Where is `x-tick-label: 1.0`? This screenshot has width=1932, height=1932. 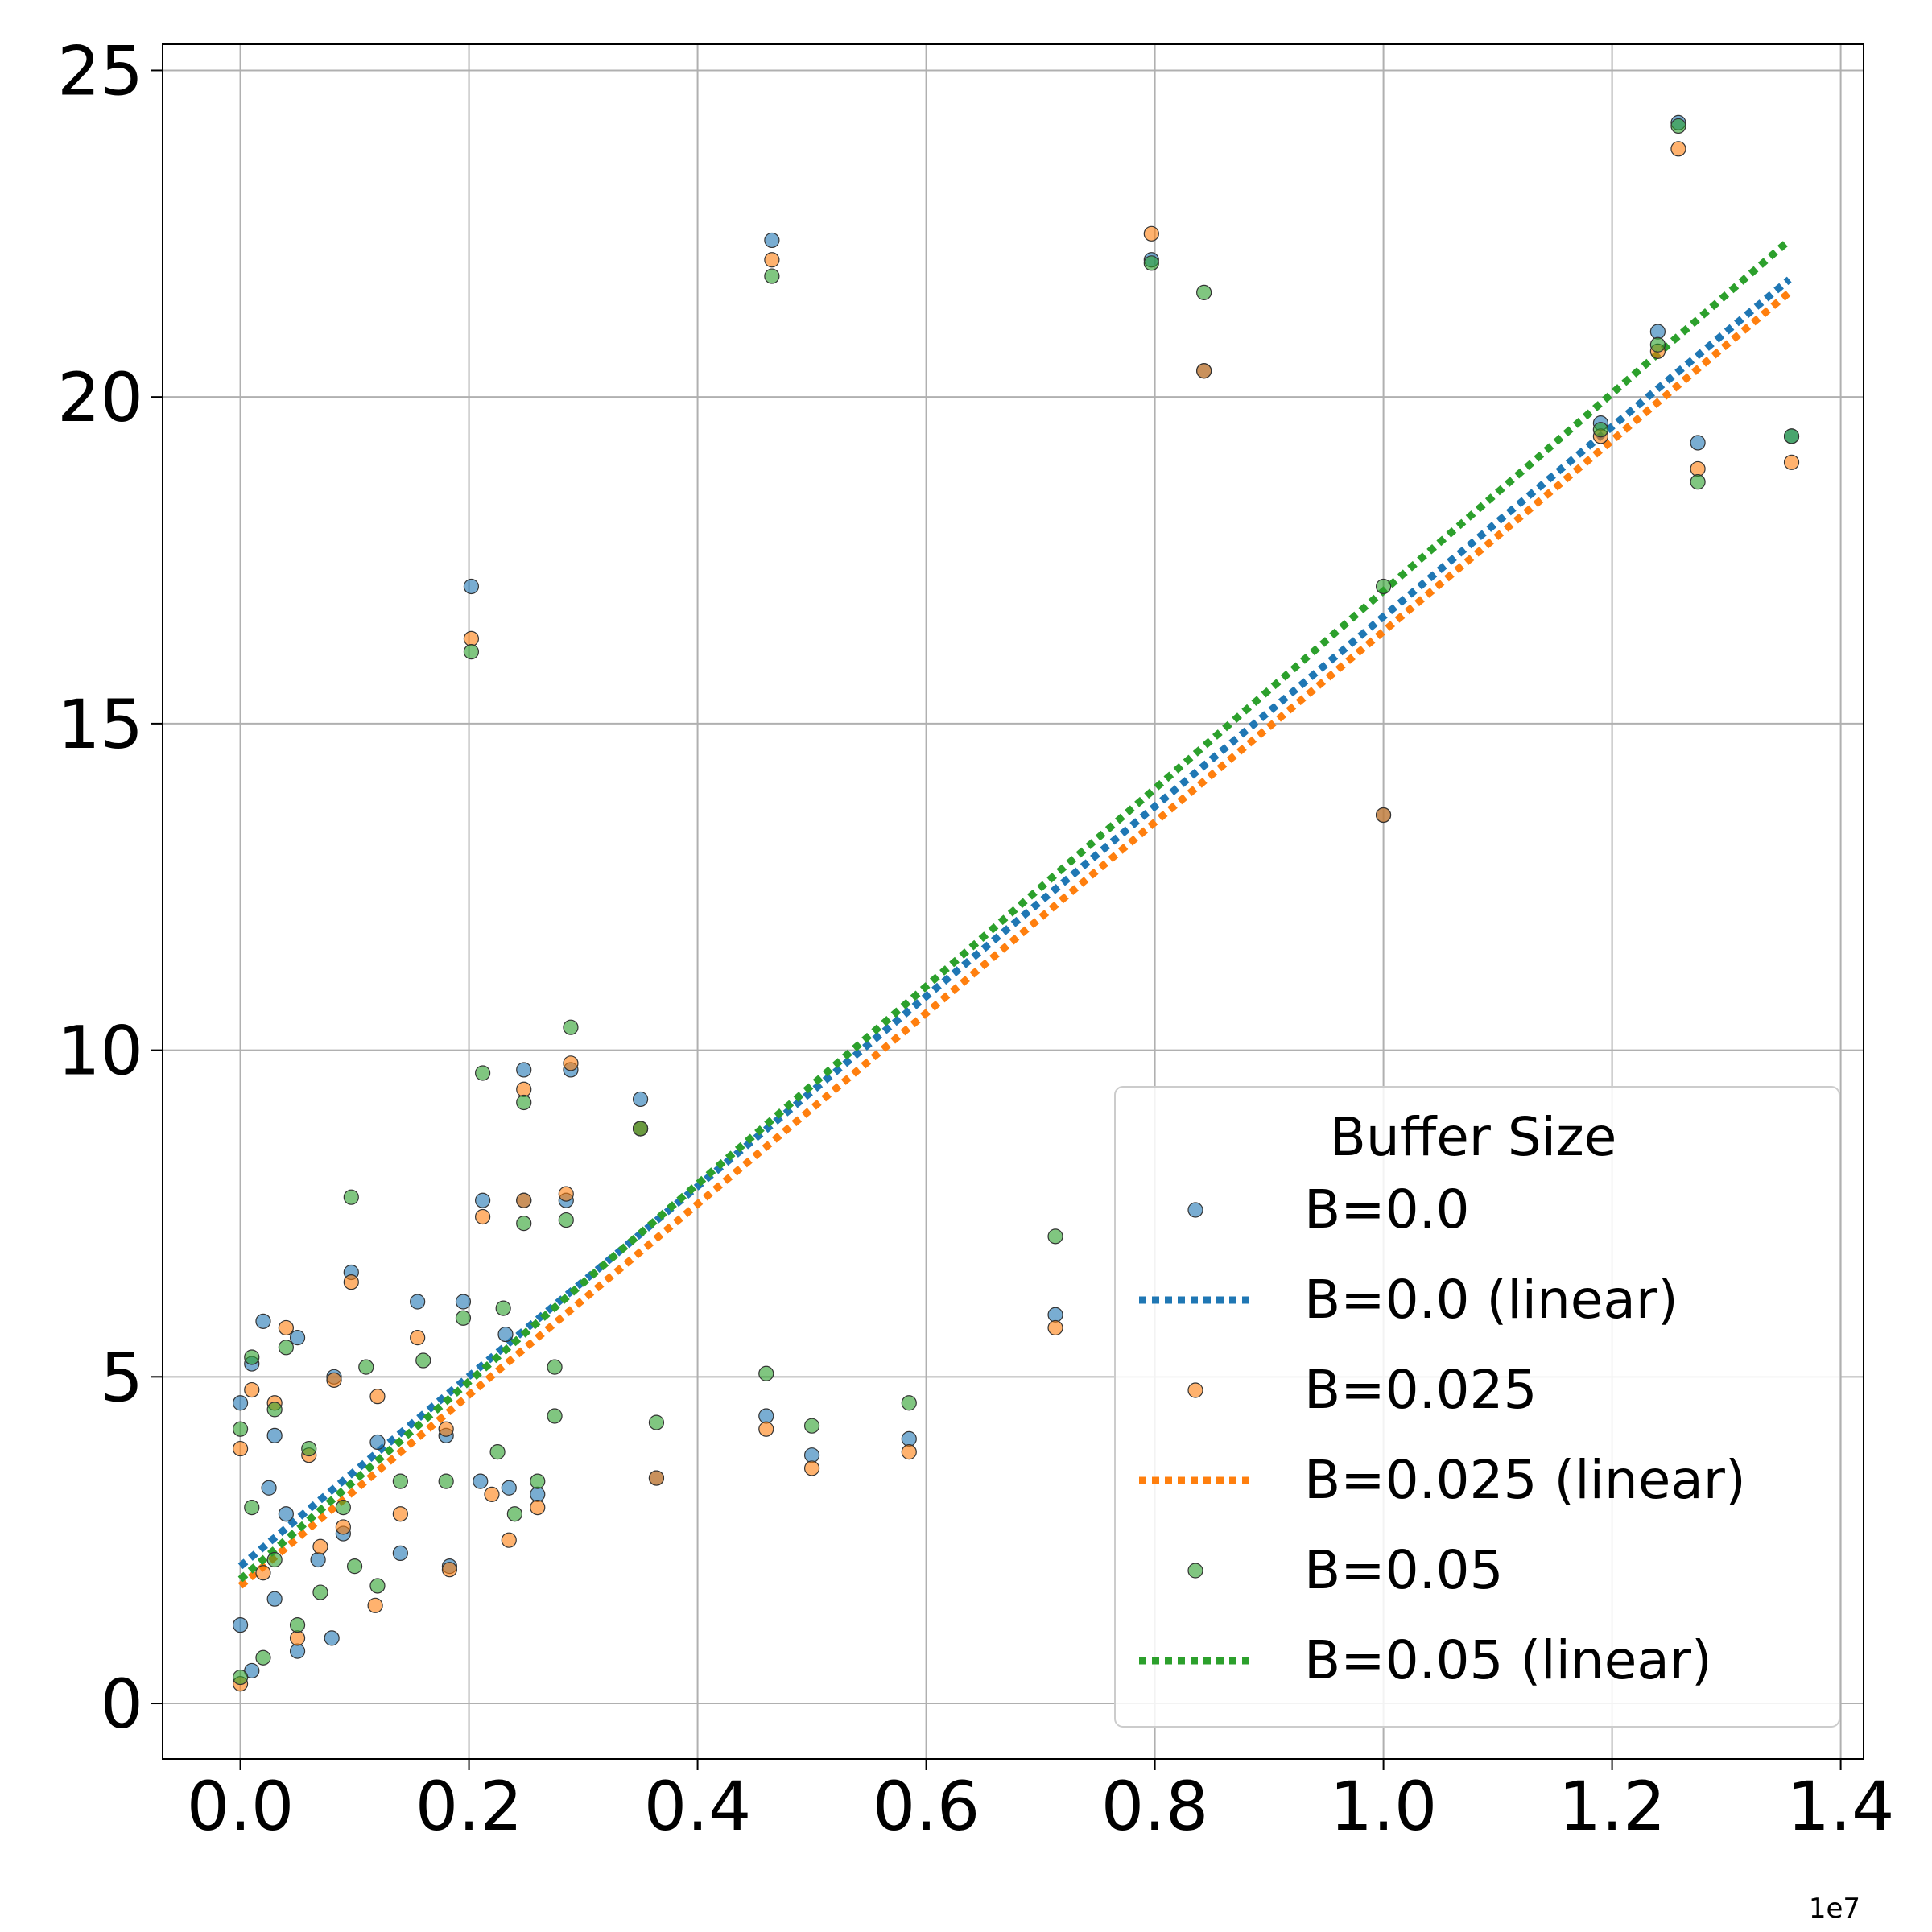 x-tick-label: 1.0 is located at coordinates (1384, 1806).